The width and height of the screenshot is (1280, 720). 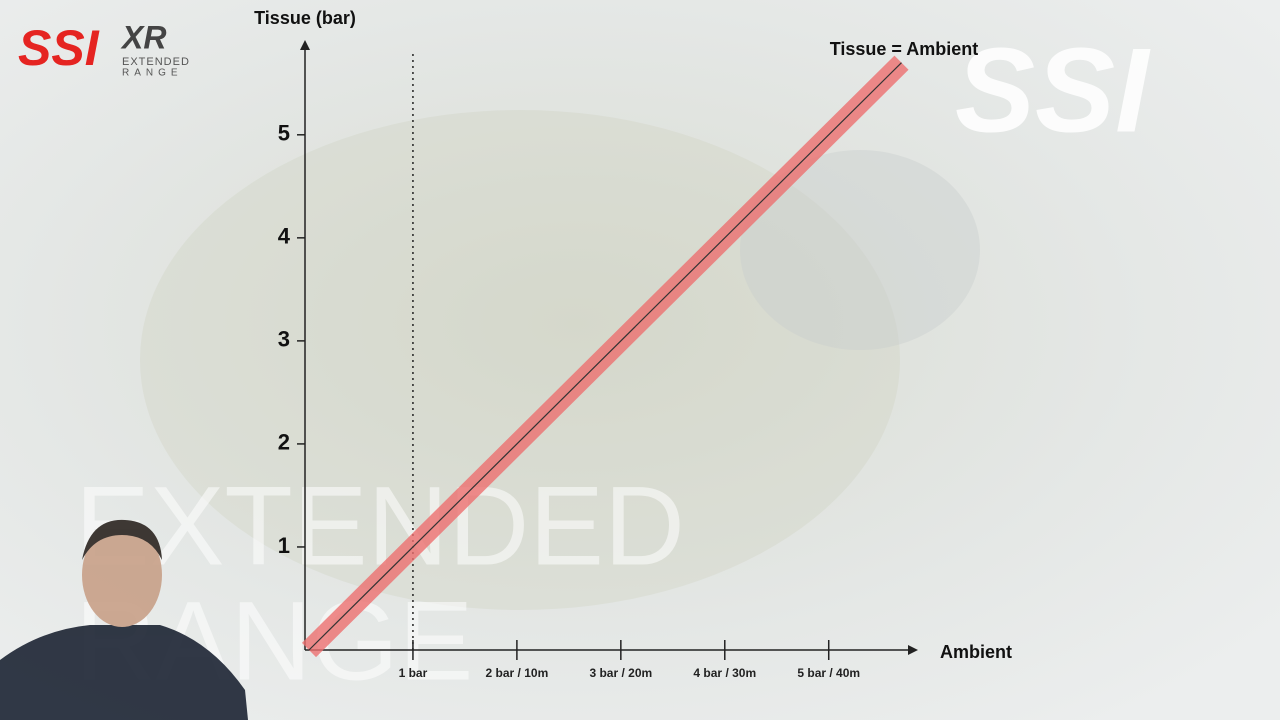 What do you see at coordinates (1053, 91) in the screenshot?
I see `logo-right: SSI` at bounding box center [1053, 91].